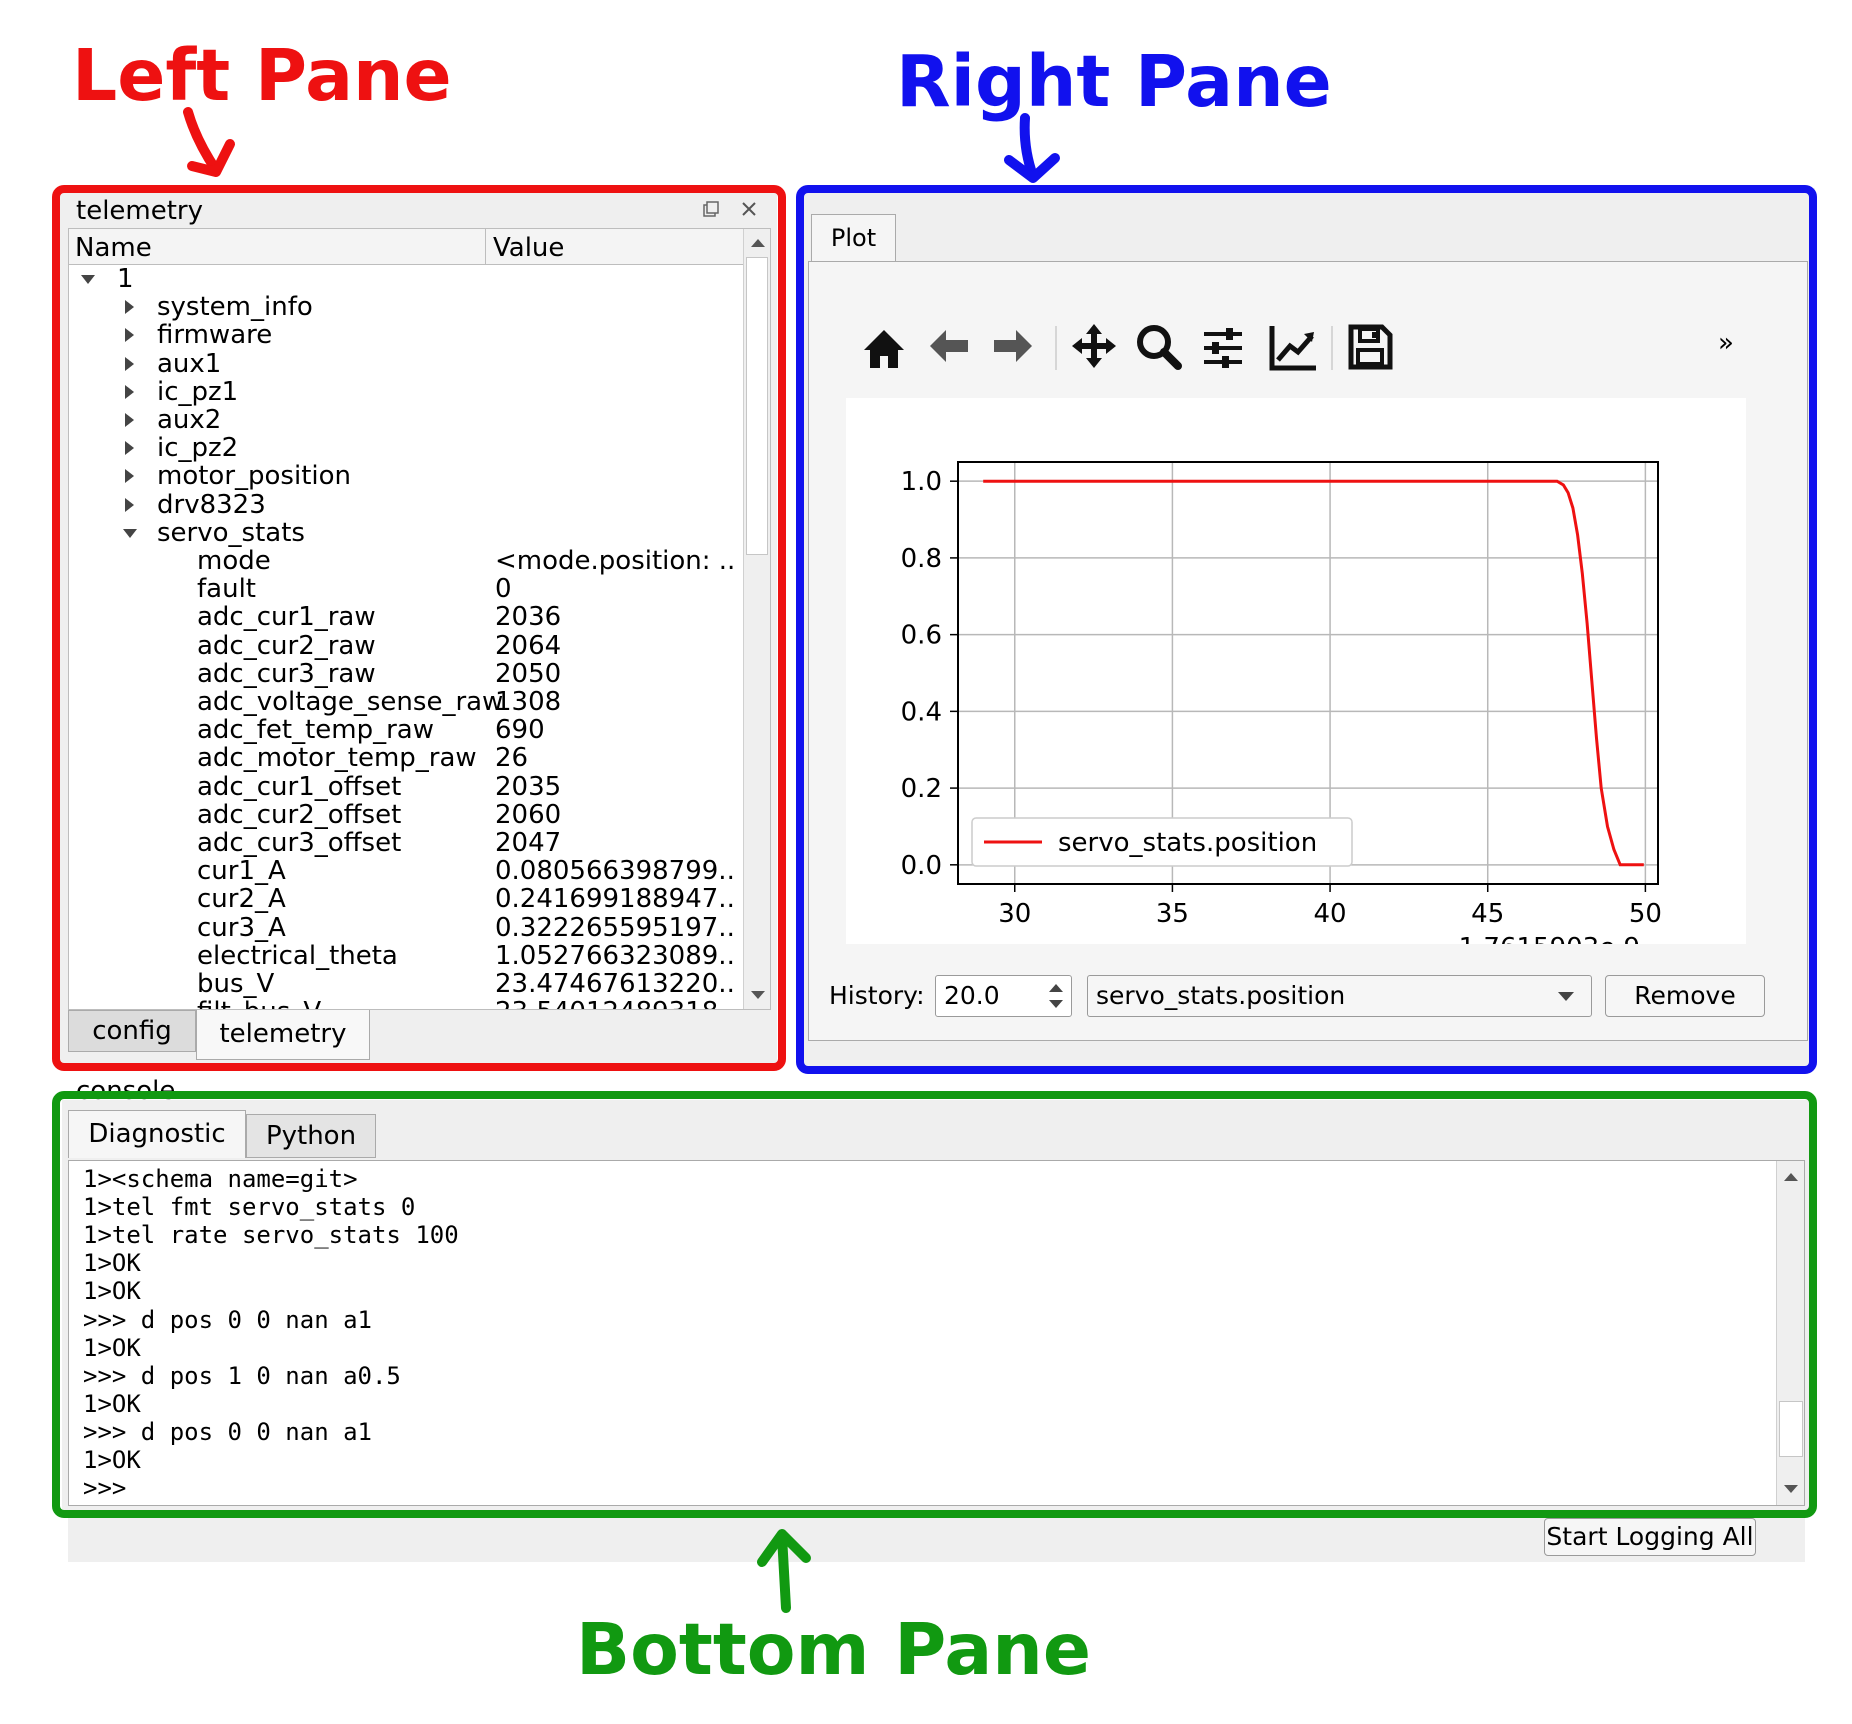  Describe the element at coordinates (1370, 347) in the screenshot. I see `save-icon` at that location.